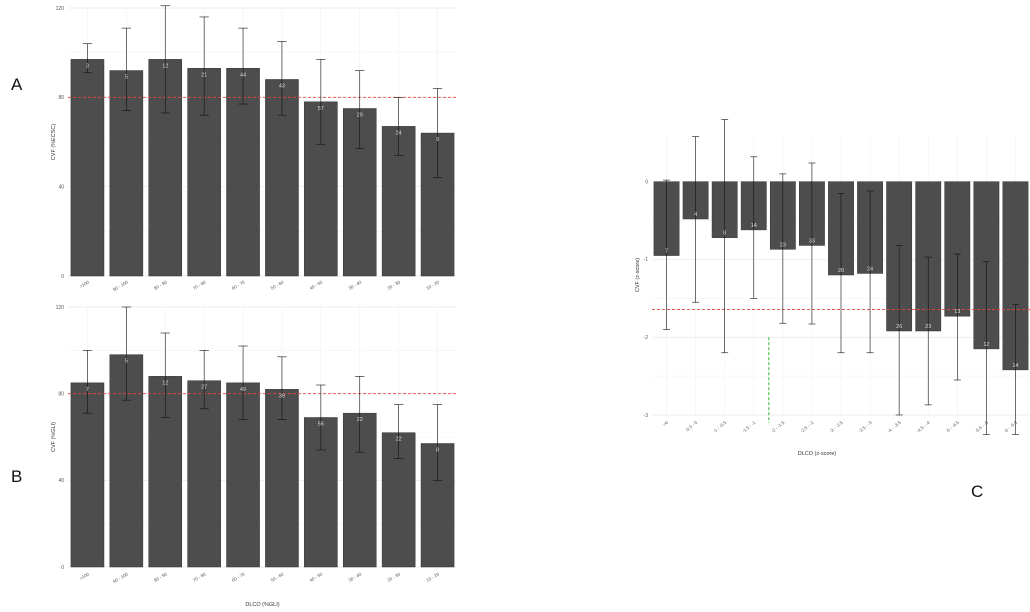  Describe the element at coordinates (204, 75) in the screenshot. I see `bar-count-label: 21` at that location.